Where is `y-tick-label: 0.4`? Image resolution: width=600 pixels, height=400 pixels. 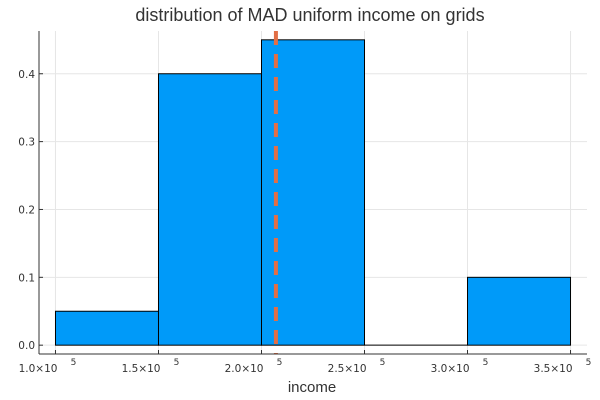 y-tick-label: 0.4 is located at coordinates (26, 75).